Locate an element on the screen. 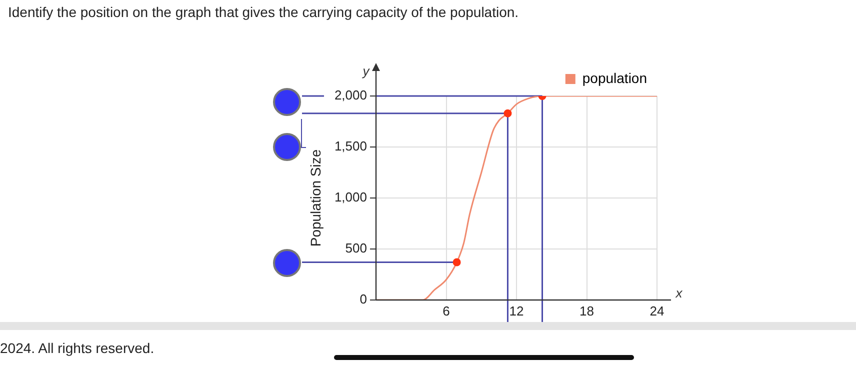  x-tick-label: 24 is located at coordinates (657, 310).